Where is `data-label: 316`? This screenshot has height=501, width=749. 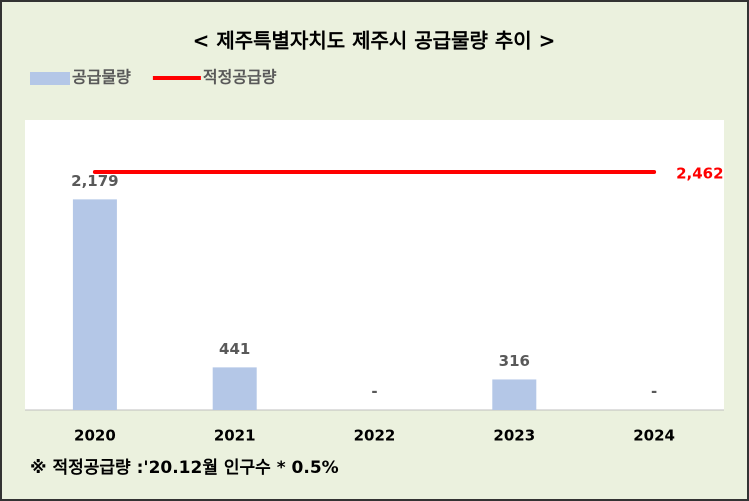
data-label: 316 is located at coordinates (514, 361).